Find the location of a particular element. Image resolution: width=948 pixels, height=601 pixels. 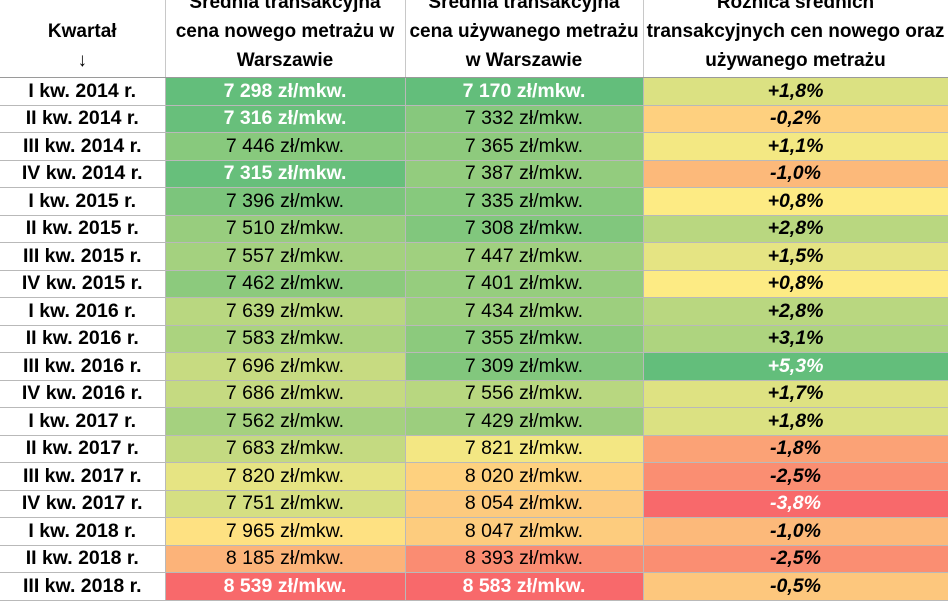

used-price-cell: 7 434 zł/mkw. is located at coordinates (524, 311).